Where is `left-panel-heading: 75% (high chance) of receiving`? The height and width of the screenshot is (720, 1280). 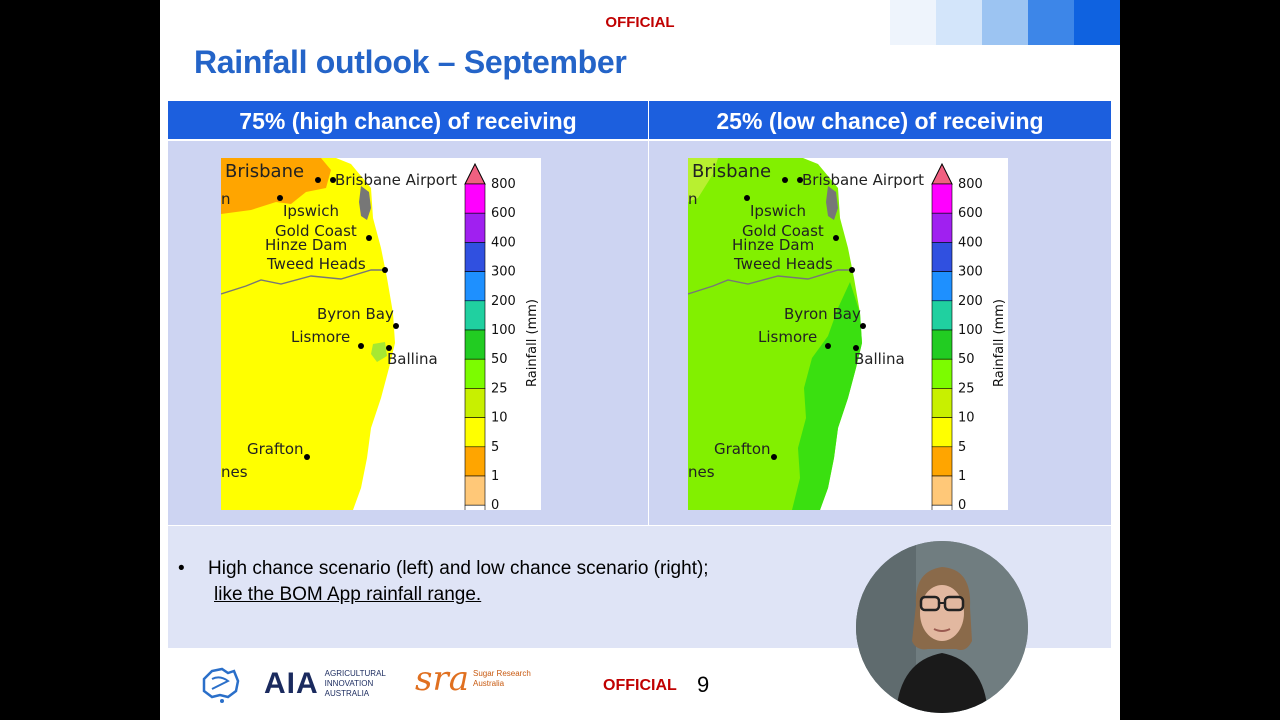
left-panel-heading: 75% (high chance) of receiving is located at coordinates (408, 121).